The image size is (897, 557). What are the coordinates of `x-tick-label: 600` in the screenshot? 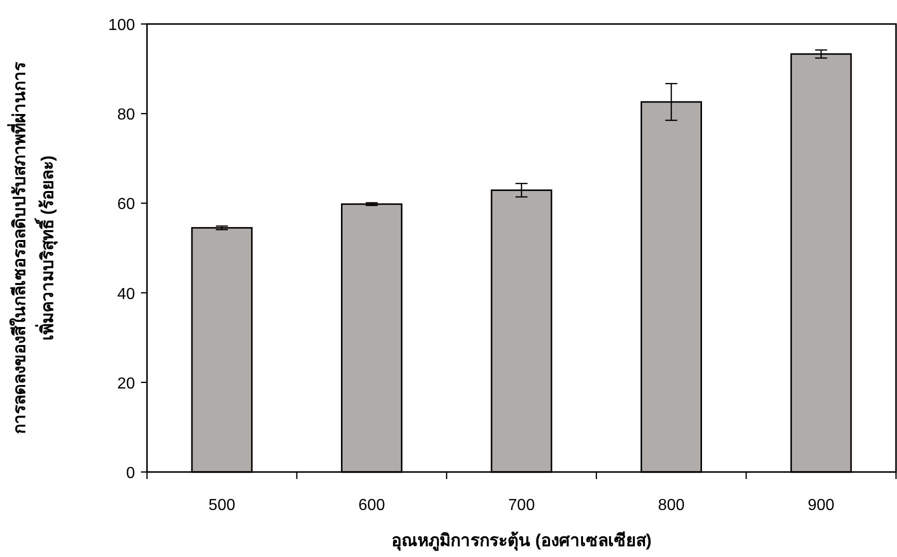 It's located at (372, 505).